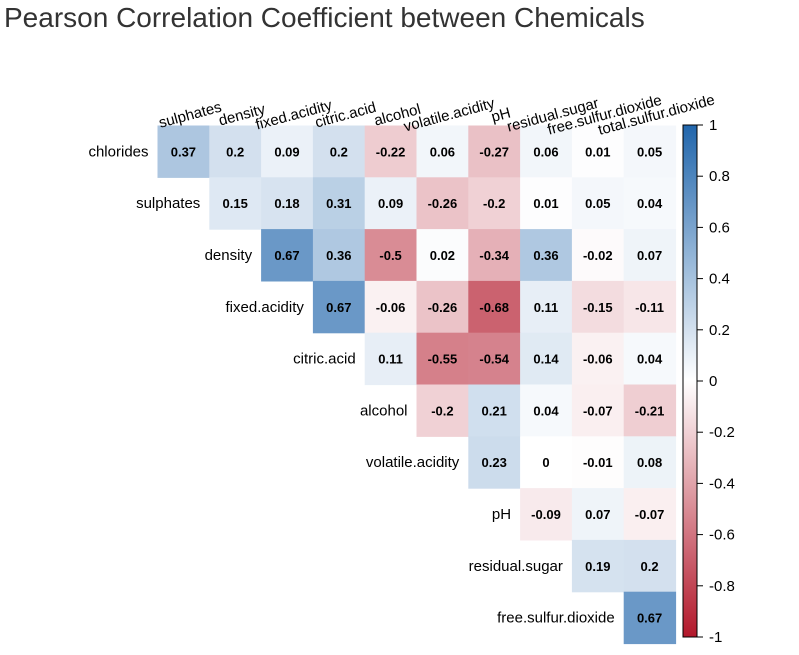 This screenshot has width=799, height=655. I want to click on cell-value-label: 0.14, so click(546, 359).